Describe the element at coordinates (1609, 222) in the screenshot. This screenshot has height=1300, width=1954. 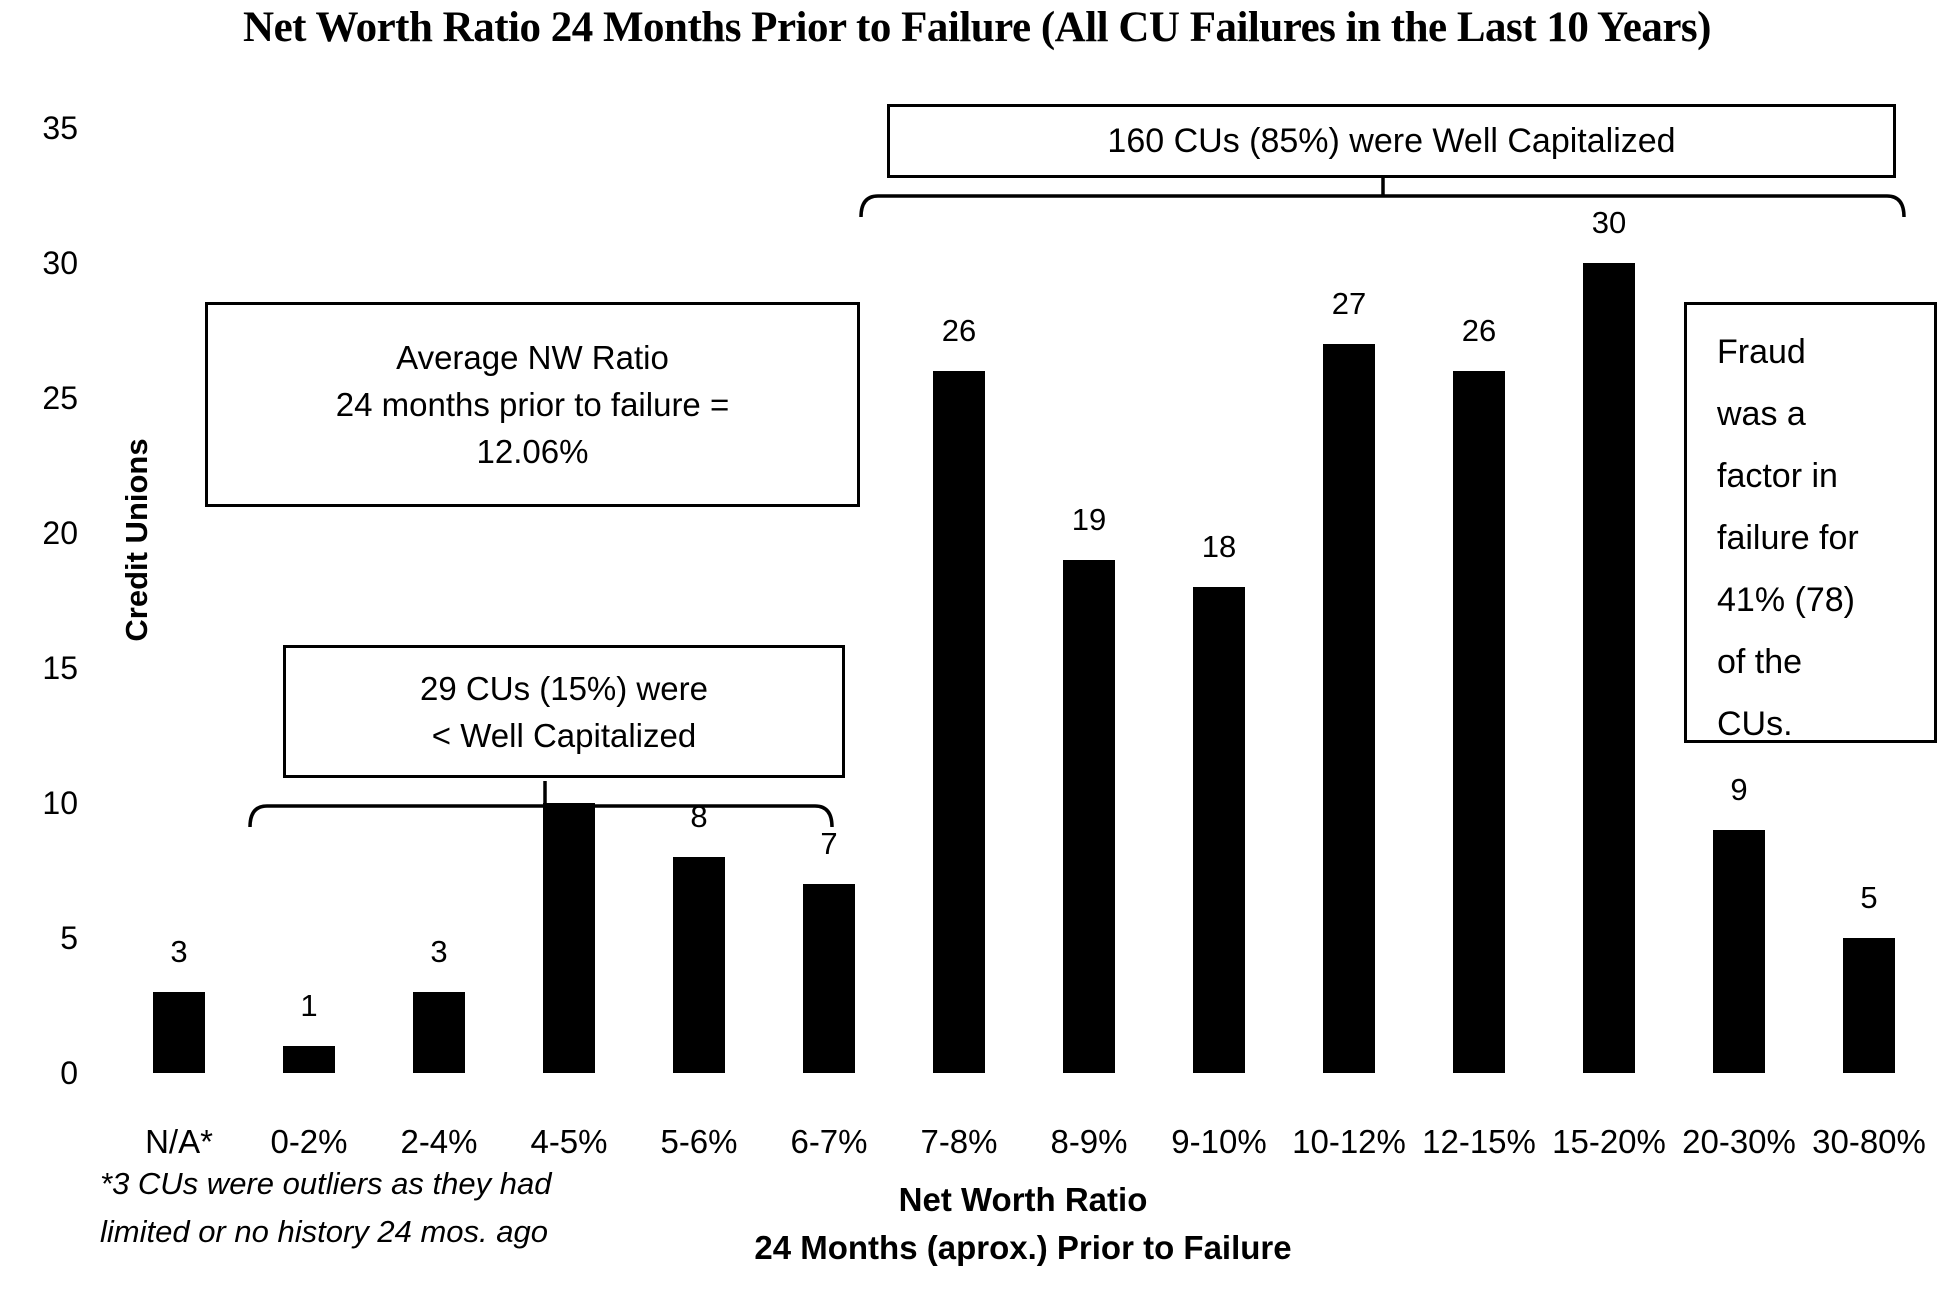
I see `bar-value-label: 30` at that location.